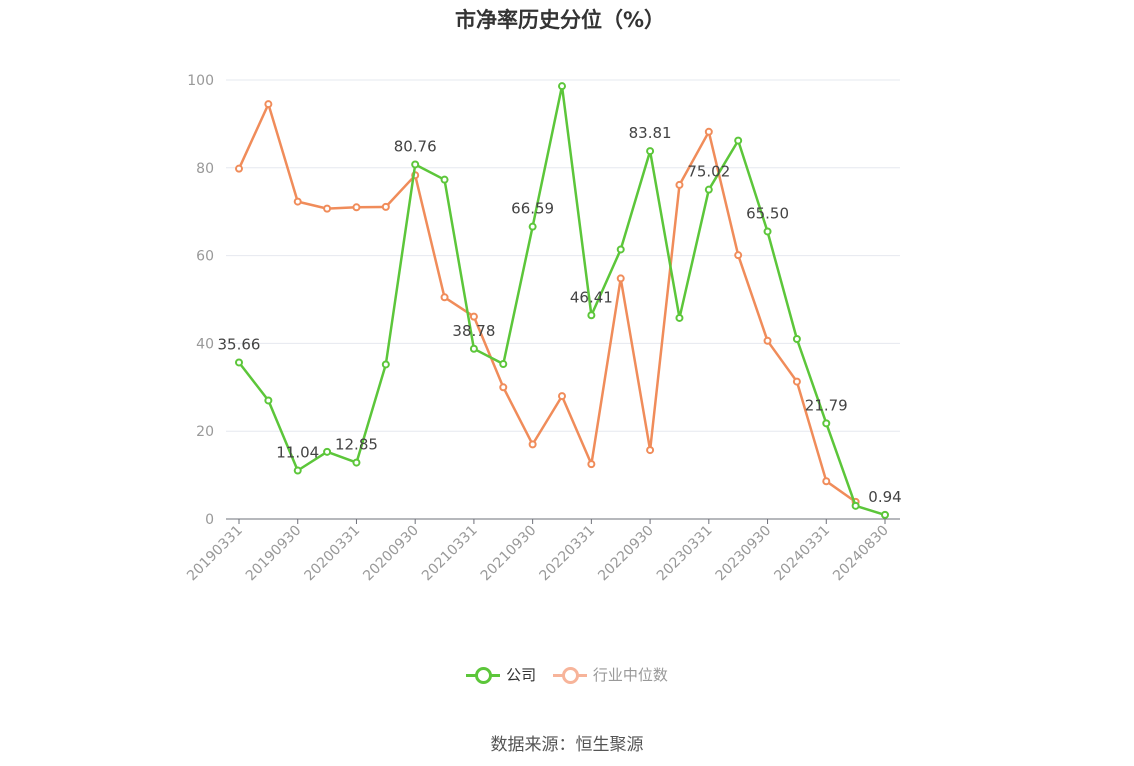 This screenshot has width=1134, height=766. I want to click on legend-item-company: 公司, so click(501, 674).